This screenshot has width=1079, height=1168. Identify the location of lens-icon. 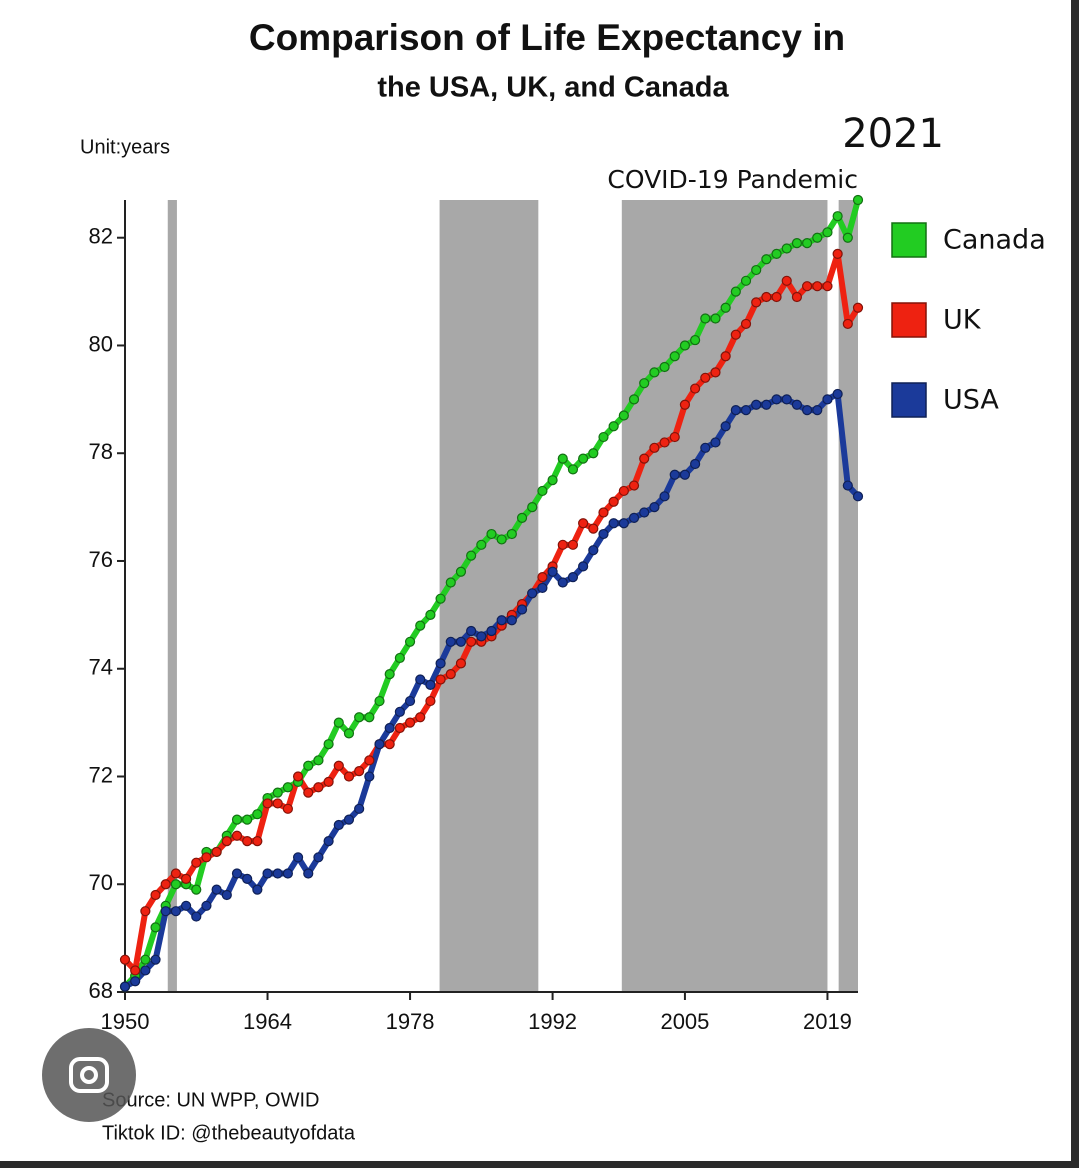
(89, 1075).